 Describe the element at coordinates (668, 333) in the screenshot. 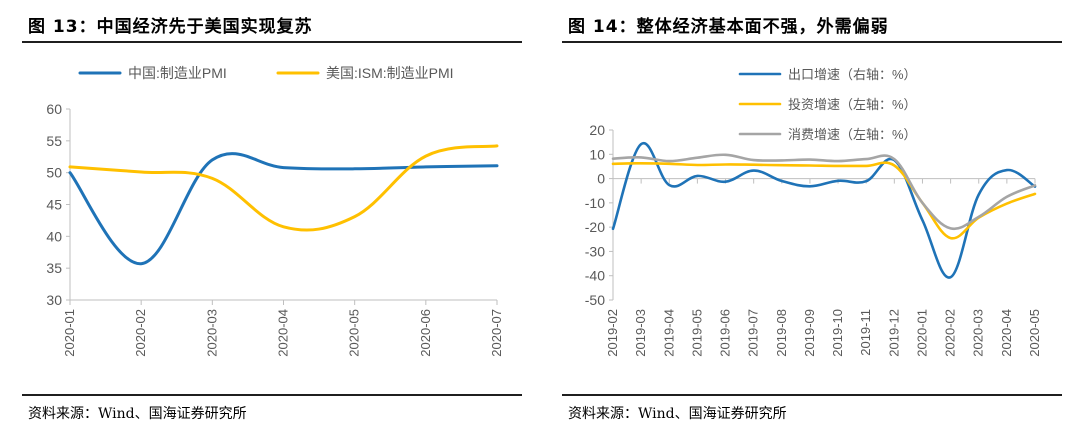

I see `right-x-tick-label: 2019-04` at that location.